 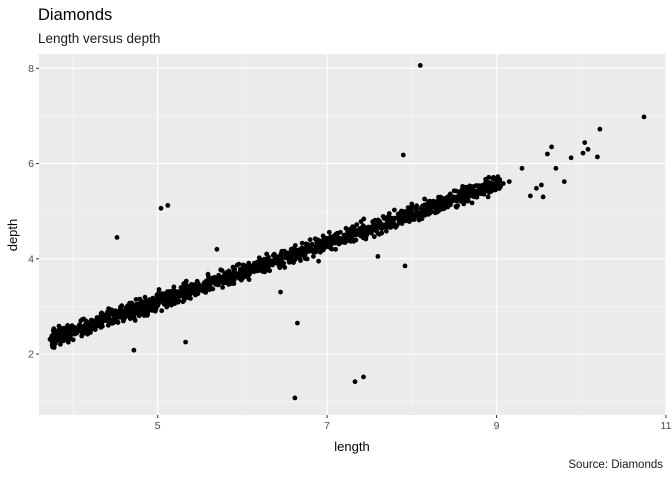 What do you see at coordinates (99, 38) in the screenshot?
I see `chart-subtitle: Length versus depth` at bounding box center [99, 38].